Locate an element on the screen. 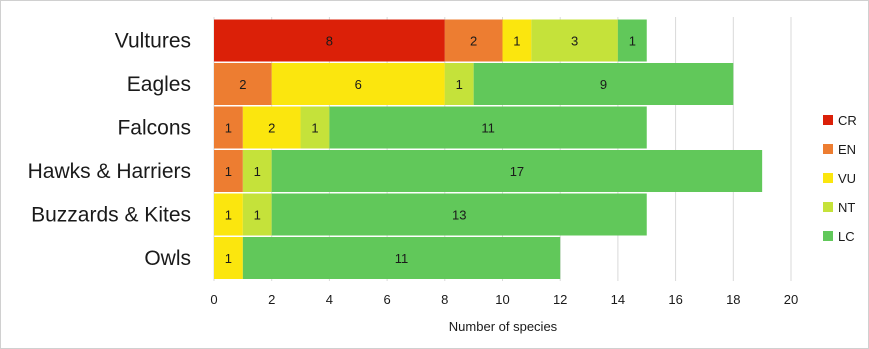 The width and height of the screenshot is (869, 349). x-tick-label-16: 16 is located at coordinates (675, 299).